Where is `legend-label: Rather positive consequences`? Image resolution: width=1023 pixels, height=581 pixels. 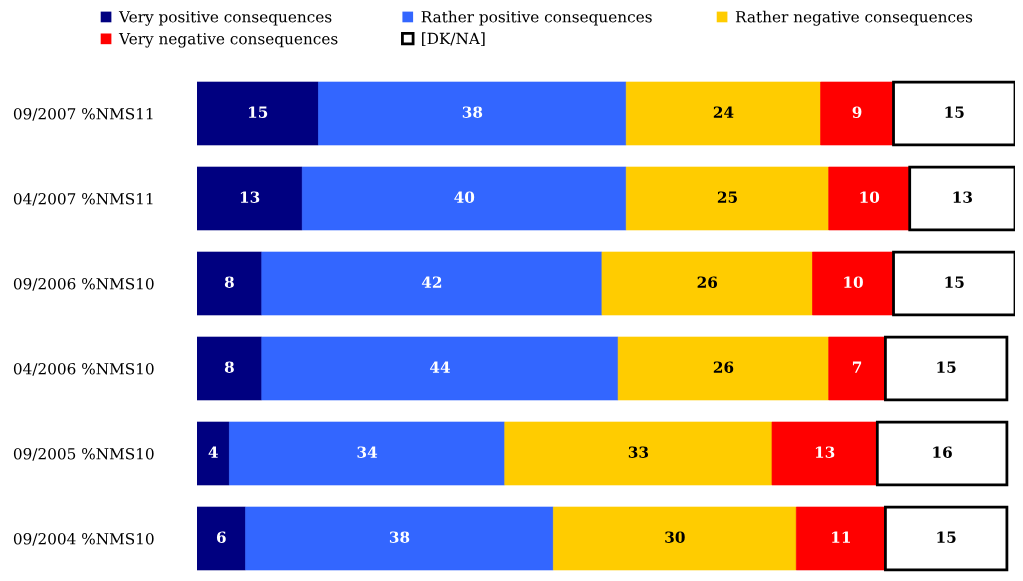 legend-label: Rather positive consequences is located at coordinates (536, 18).